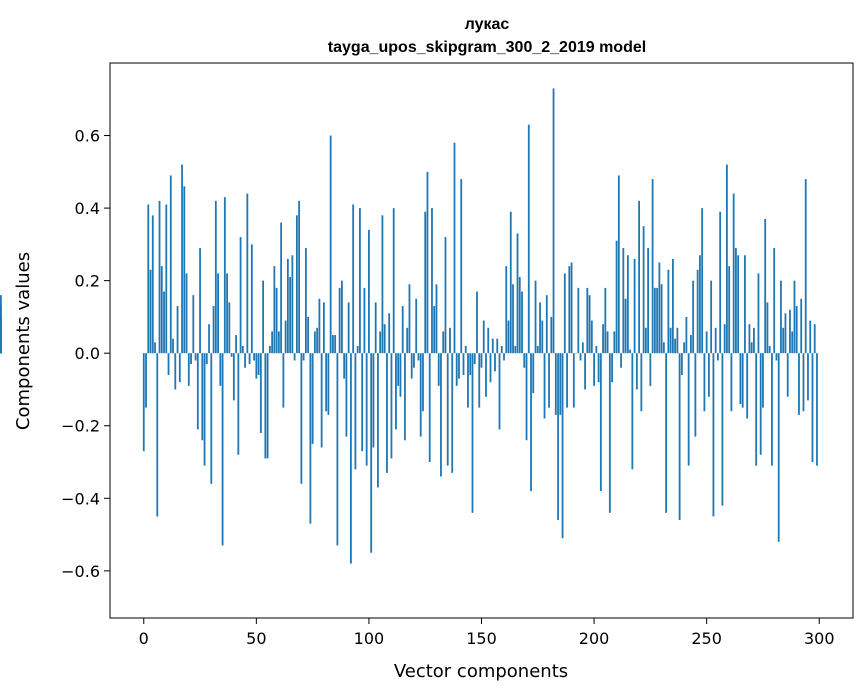 The image size is (867, 696). Describe the element at coordinates (487, 47) in the screenshot. I see `chart-subtitle: tayga_upos_skipgram_300_2_2019 model` at that location.